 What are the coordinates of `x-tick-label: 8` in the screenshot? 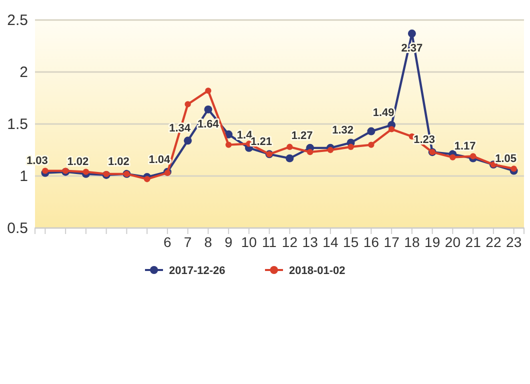 It's located at (208, 242).